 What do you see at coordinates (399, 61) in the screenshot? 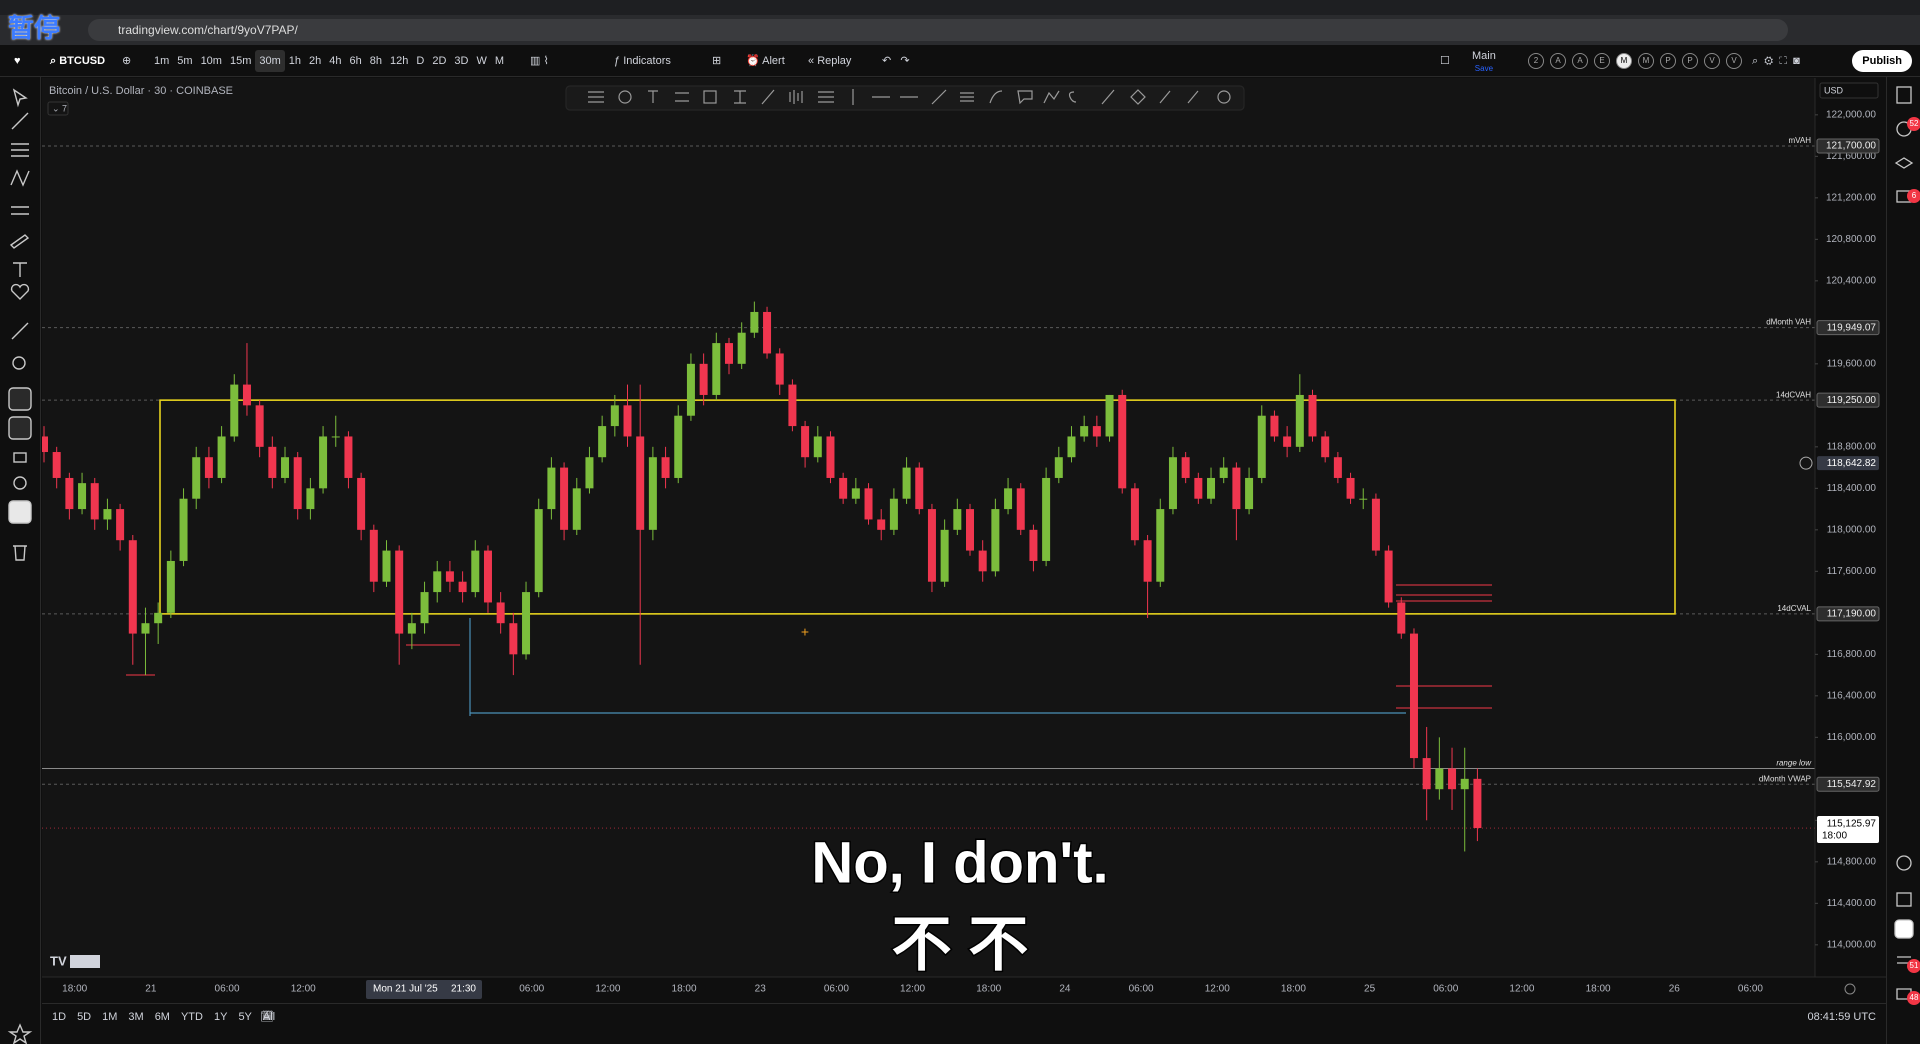
I see `interval: 12h` at bounding box center [399, 61].